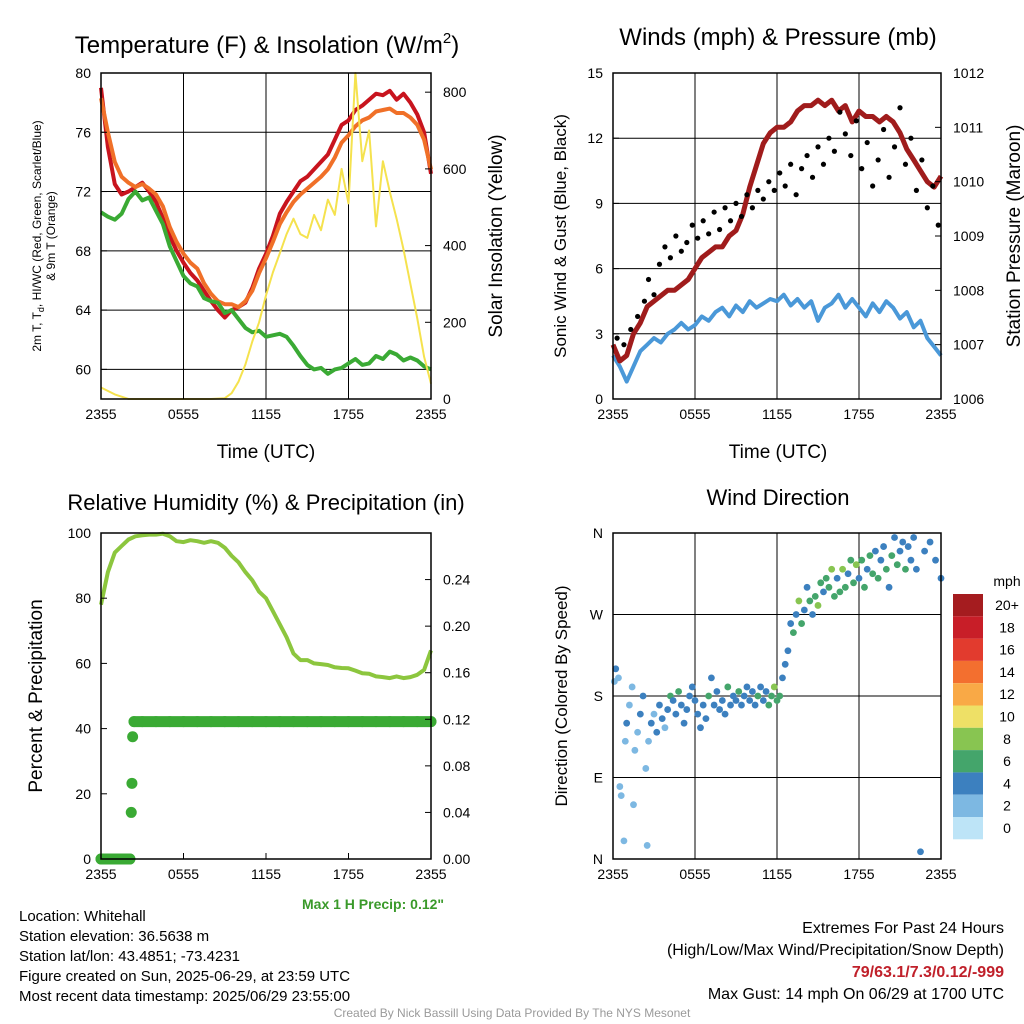  I want to click on humidity-y2tick-label: 0.24, so click(456, 580).